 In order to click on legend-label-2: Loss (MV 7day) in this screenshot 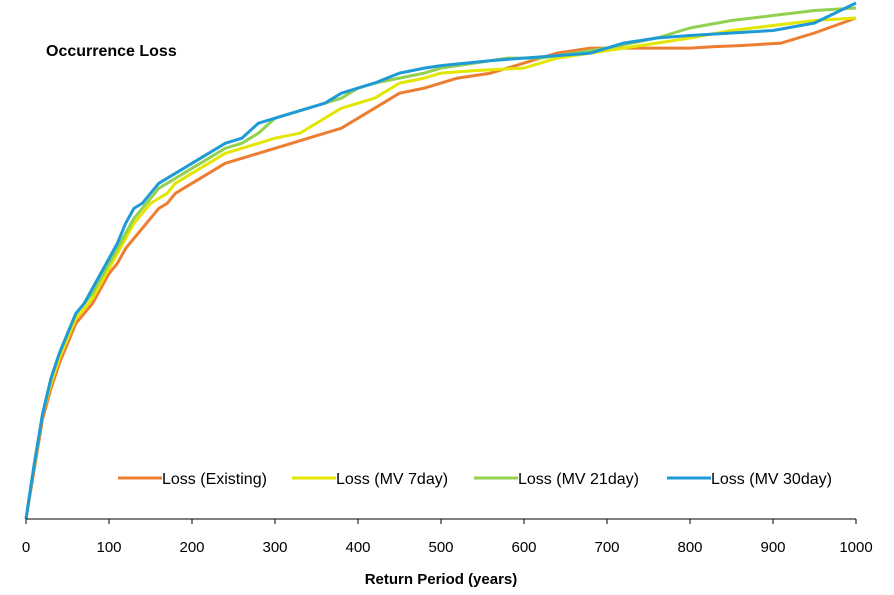, I will do `click(392, 479)`.